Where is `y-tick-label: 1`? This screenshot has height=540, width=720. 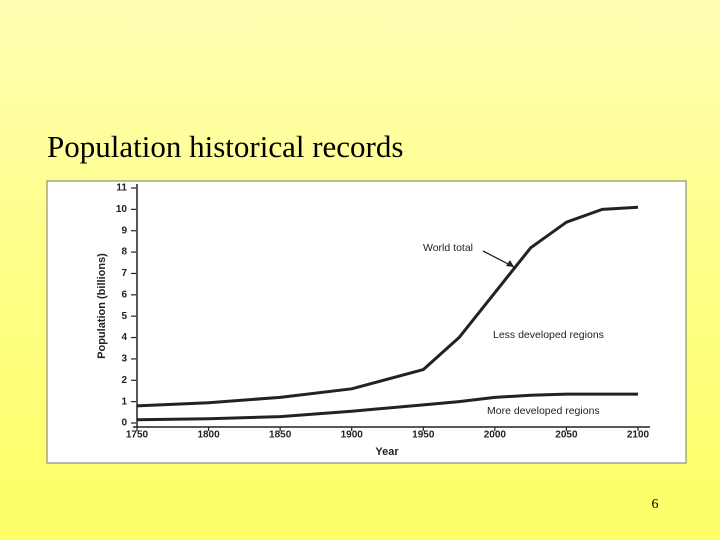
y-tick-label: 1 is located at coordinates (124, 401).